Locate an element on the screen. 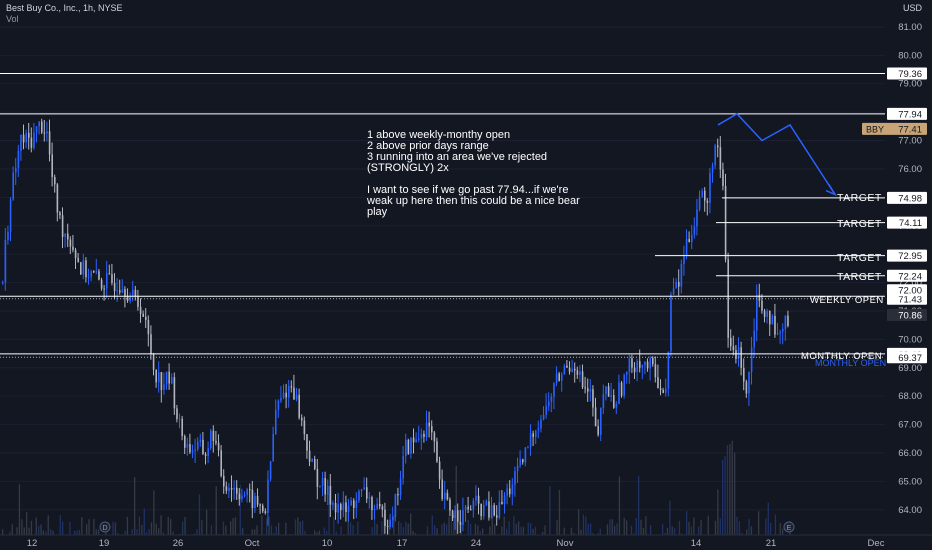  level-price-tag-text: 69.37 is located at coordinates (910, 358).